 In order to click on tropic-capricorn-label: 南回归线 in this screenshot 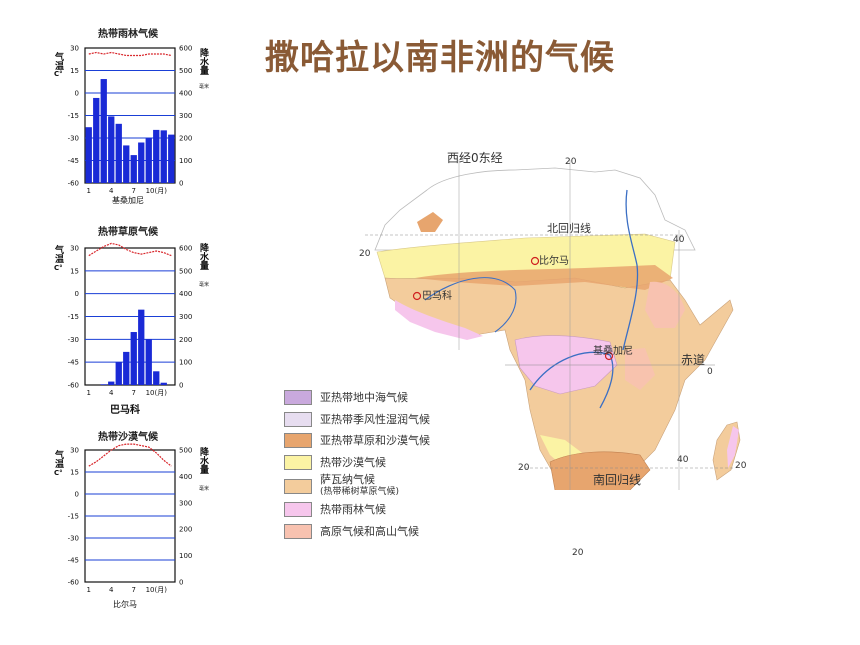, I will do `click(617, 479)`.